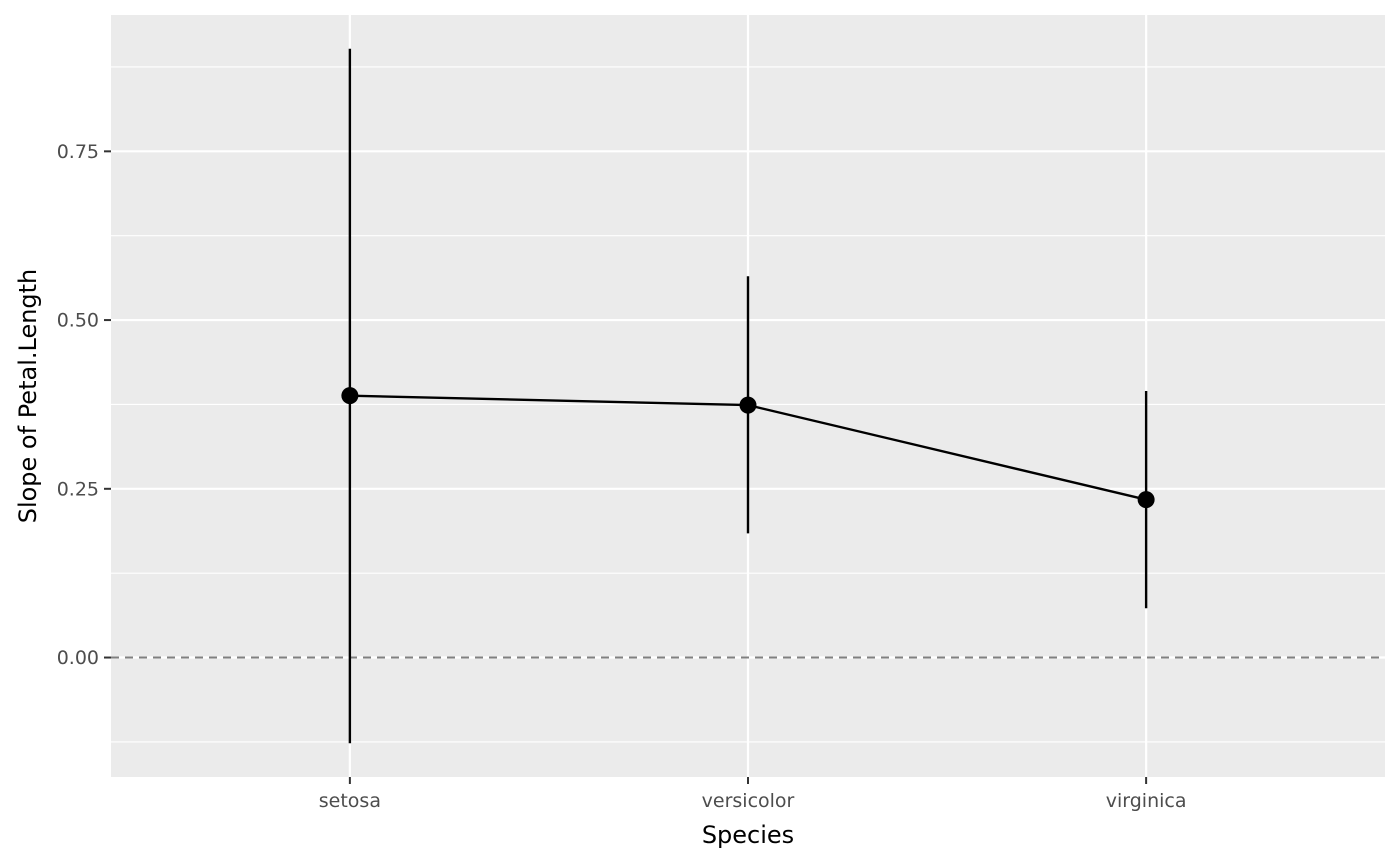 The height and width of the screenshot is (866, 1400). Describe the element at coordinates (748, 835) in the screenshot. I see `x-axis-title: Species` at that location.